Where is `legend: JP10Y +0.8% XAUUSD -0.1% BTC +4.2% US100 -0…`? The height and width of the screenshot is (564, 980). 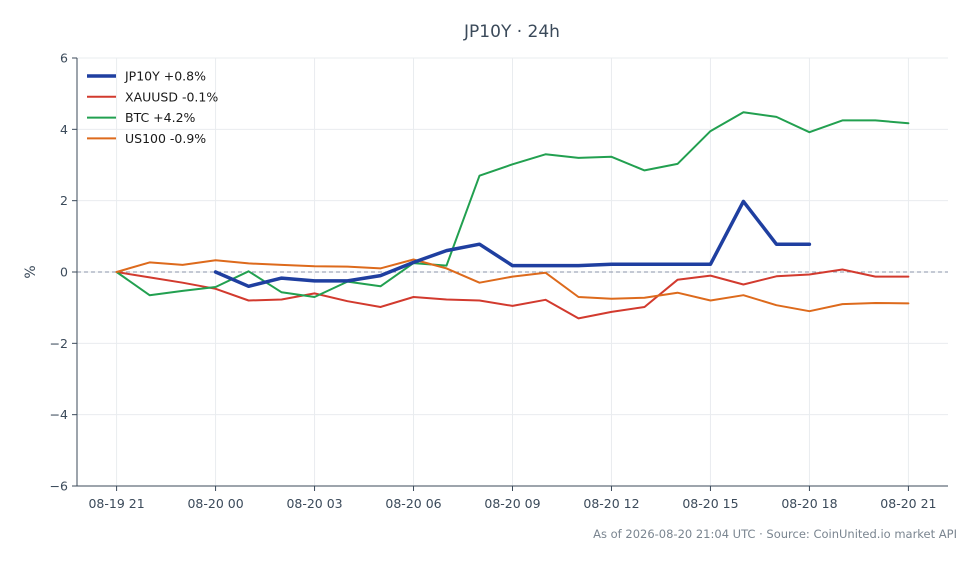
legend: JP10Y +0.8% XAUUSD -0.1% BTC +4.2% US100 -0… is located at coordinates (152, 107).